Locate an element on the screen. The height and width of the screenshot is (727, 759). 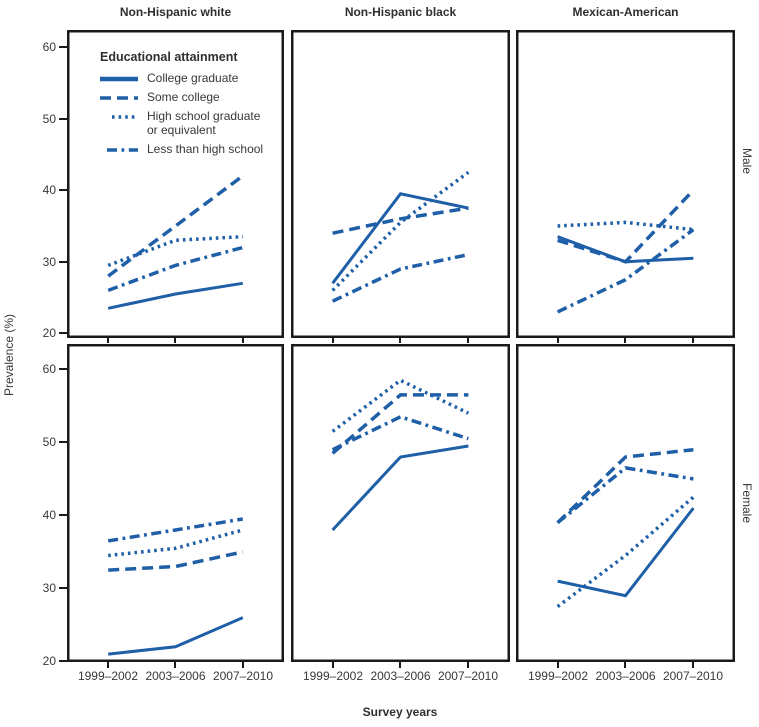
x-axis-title: Survey years is located at coordinates (400, 712).